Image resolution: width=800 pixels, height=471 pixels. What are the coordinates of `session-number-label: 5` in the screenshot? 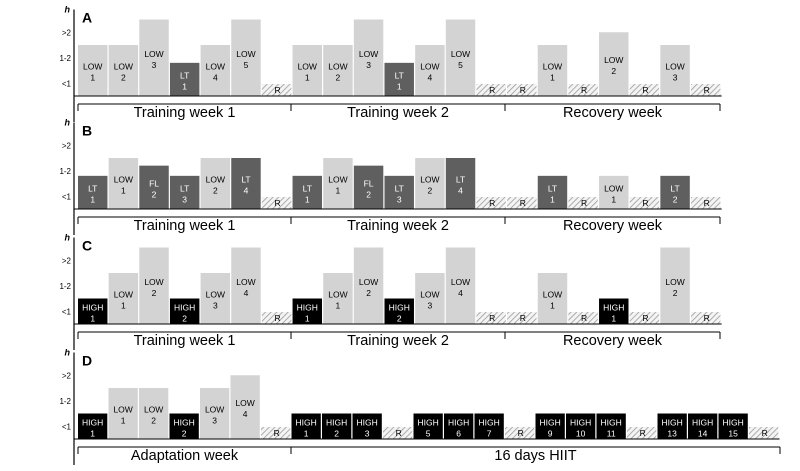 It's located at (460, 65).